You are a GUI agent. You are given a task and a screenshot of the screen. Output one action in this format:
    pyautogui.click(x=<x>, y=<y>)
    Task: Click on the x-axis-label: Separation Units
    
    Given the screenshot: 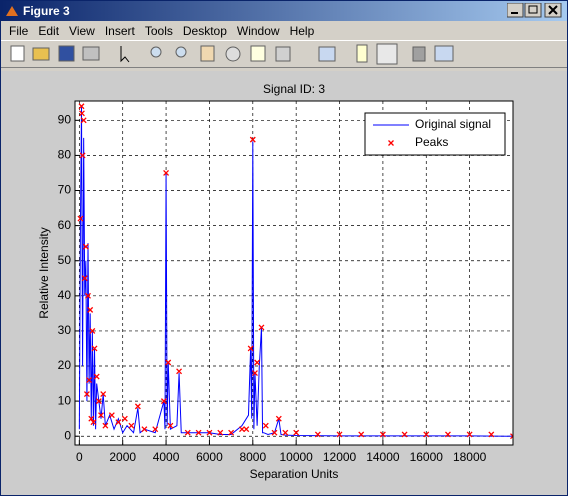 What is the action you would take?
    pyautogui.click(x=294, y=474)
    